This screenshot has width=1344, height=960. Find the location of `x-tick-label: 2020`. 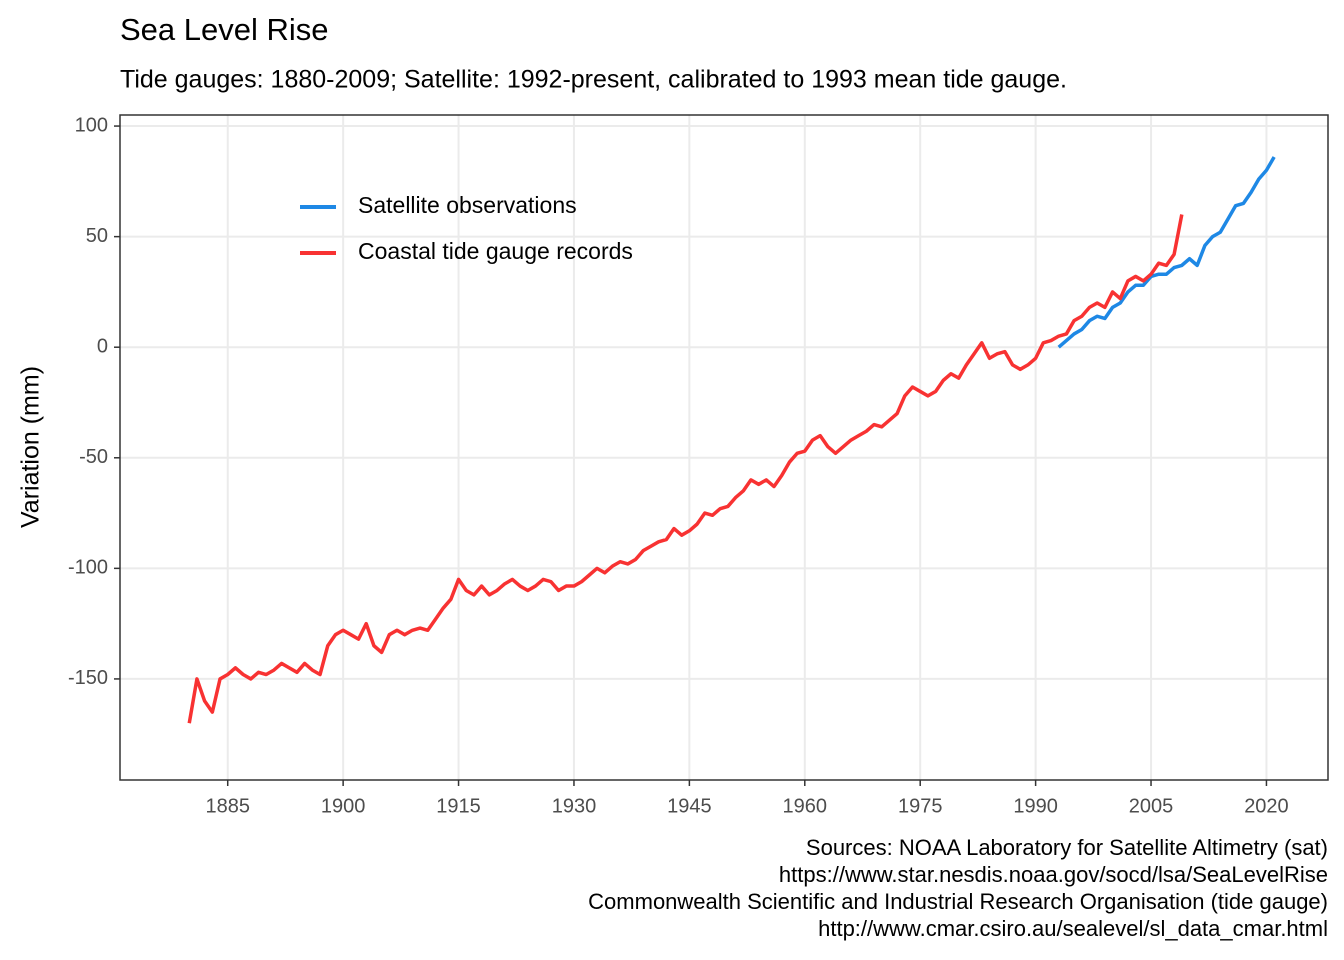

x-tick-label: 2020 is located at coordinates (1266, 806).